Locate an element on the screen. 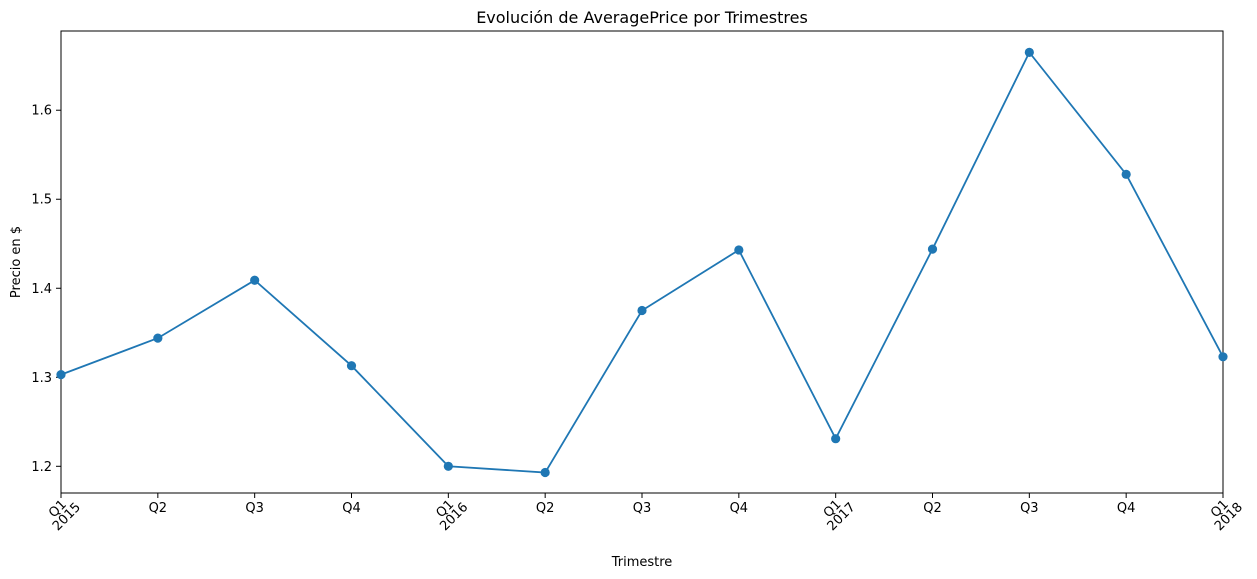  y-tick-label-3: 1.5 is located at coordinates (41, 200).